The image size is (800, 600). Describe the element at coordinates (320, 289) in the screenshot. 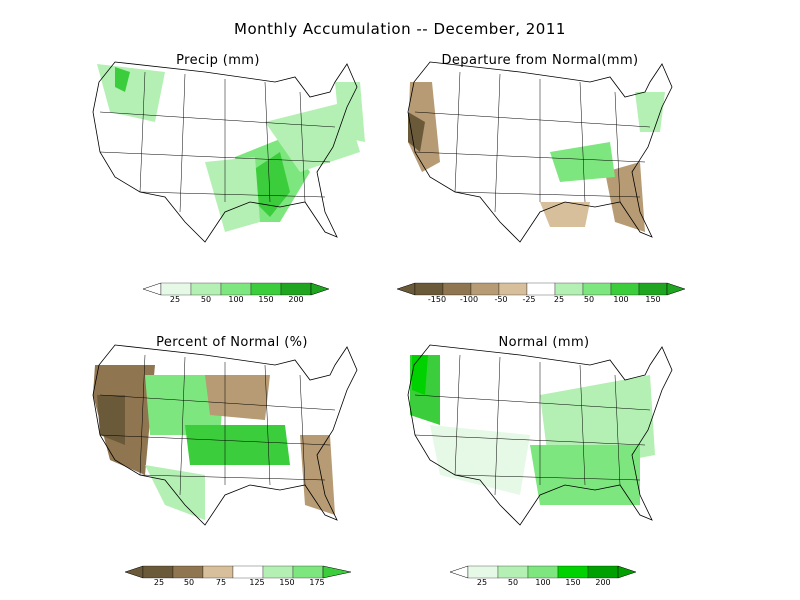

I see `precip-cbar-cap-high` at that location.